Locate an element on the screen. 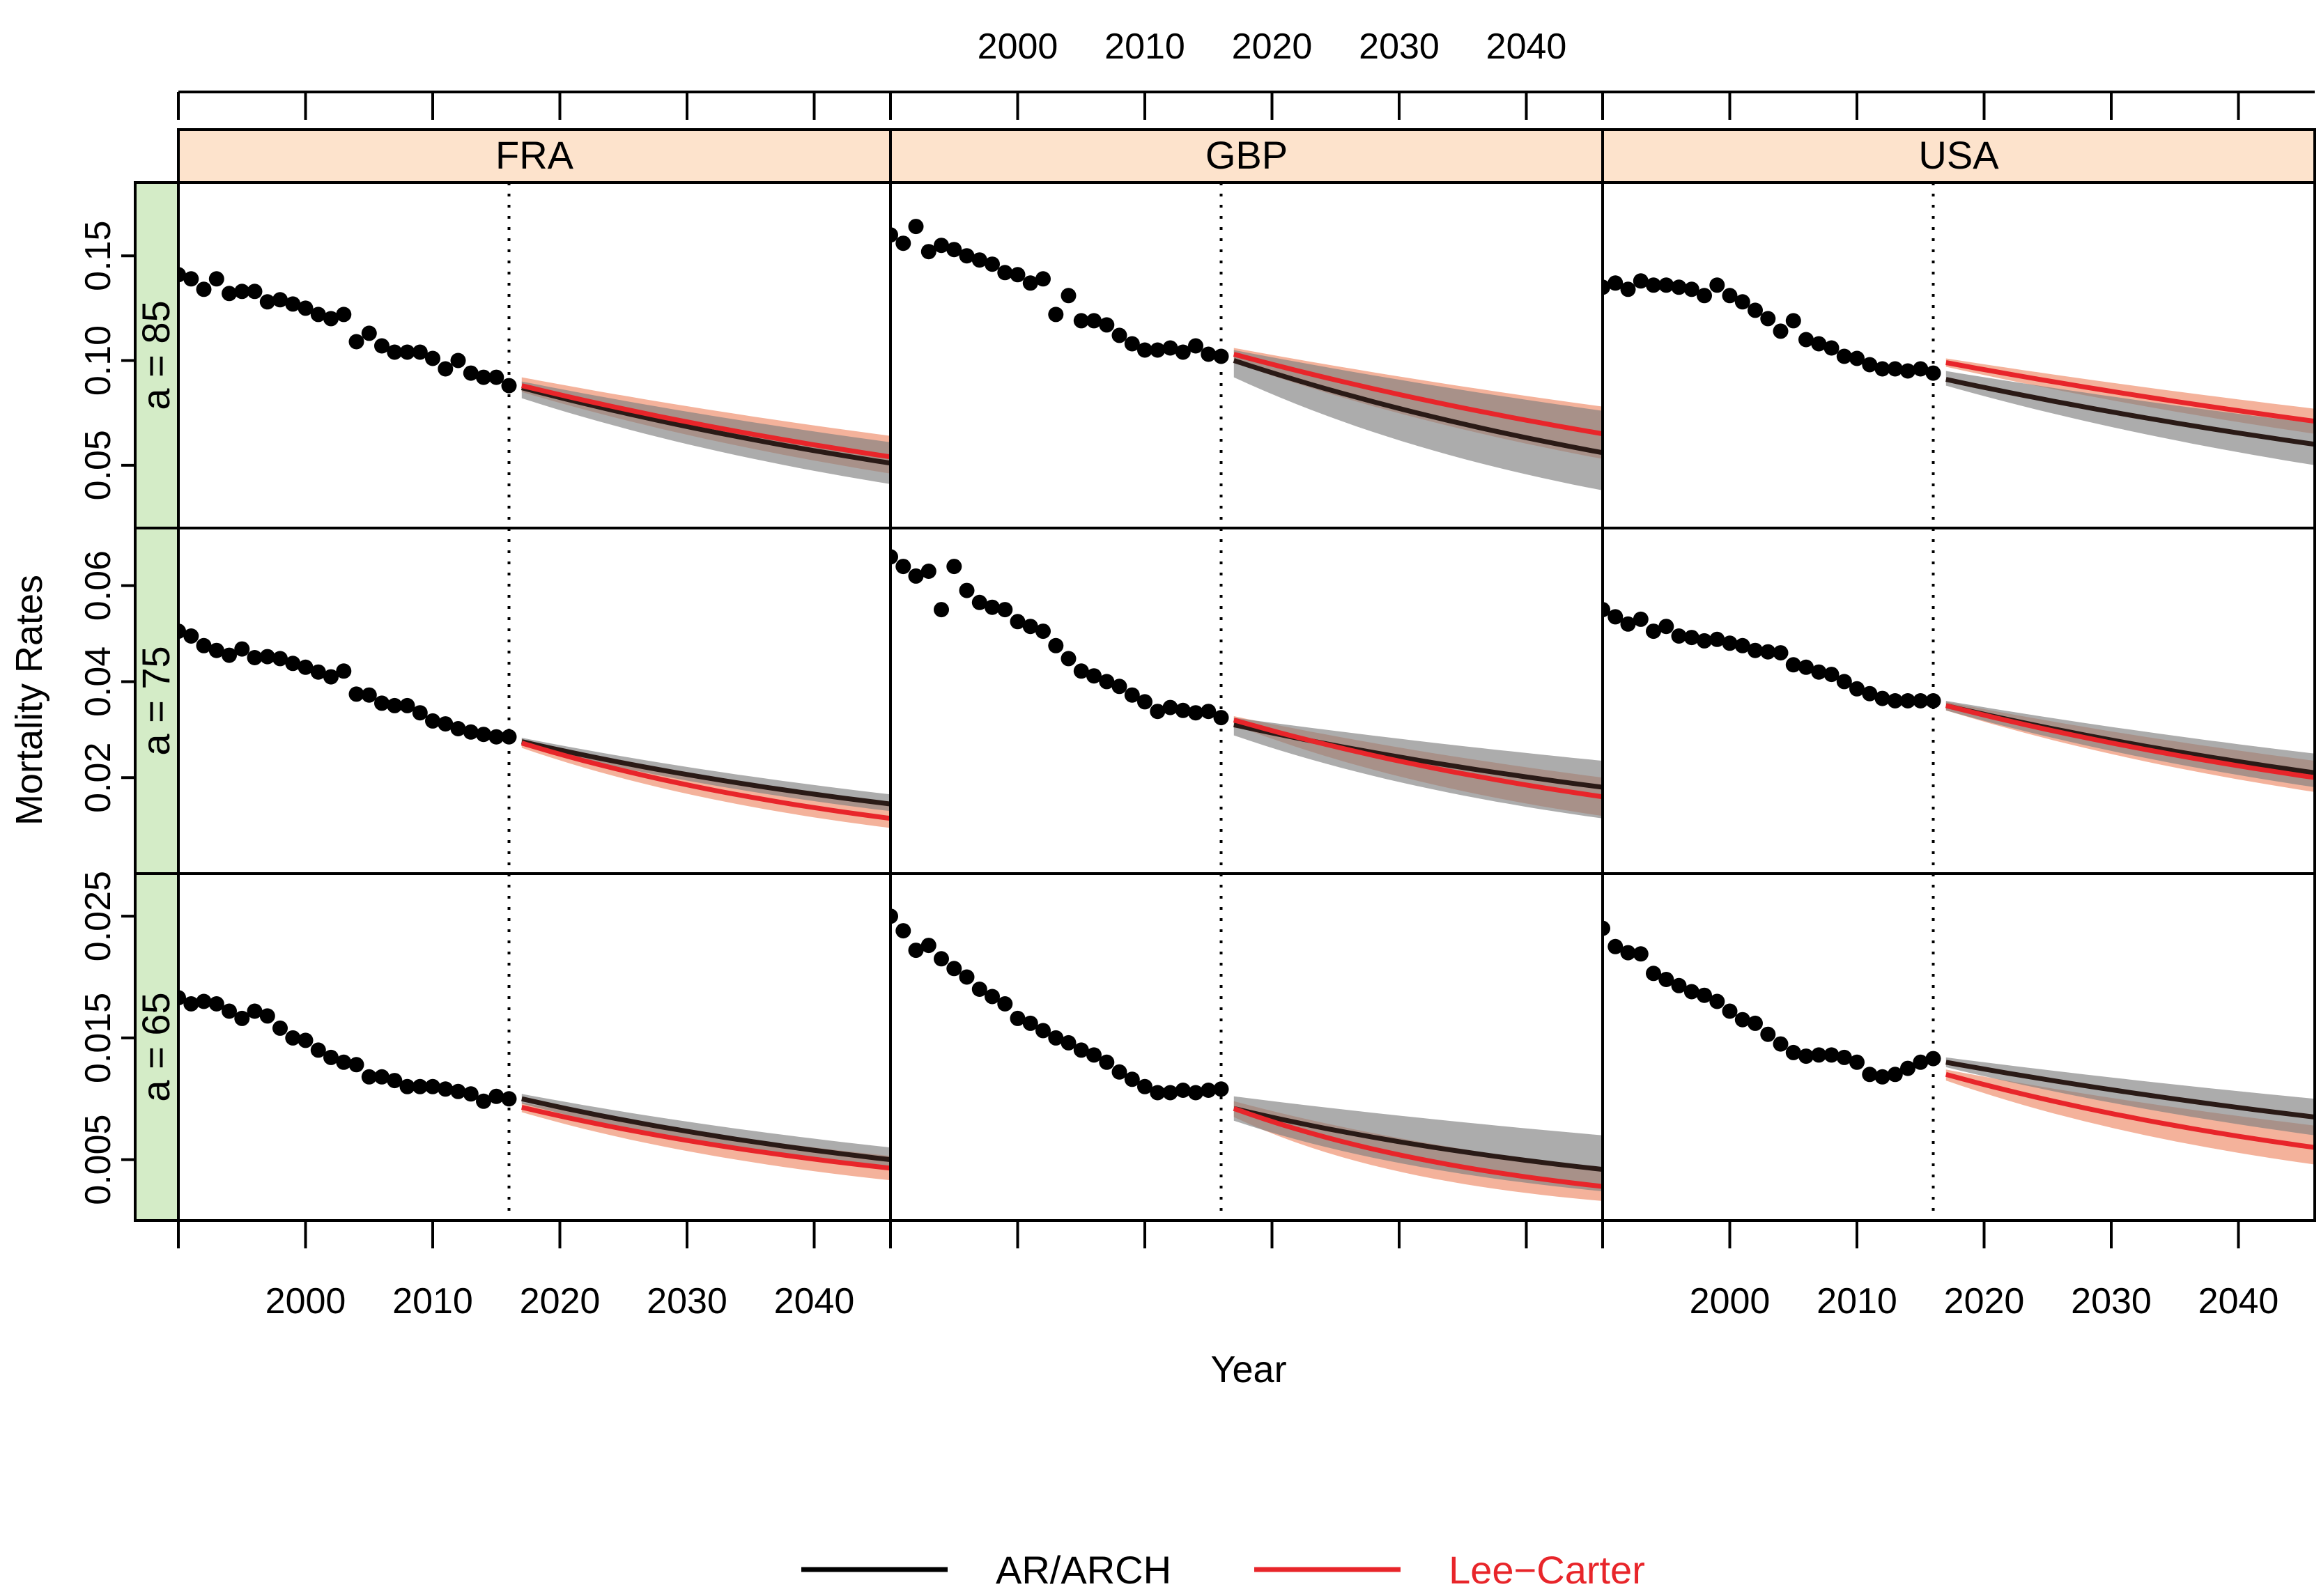 Image resolution: width=2321 pixels, height=1596 pixels. y-tick-label: 0.005 is located at coordinates (98, 1160).